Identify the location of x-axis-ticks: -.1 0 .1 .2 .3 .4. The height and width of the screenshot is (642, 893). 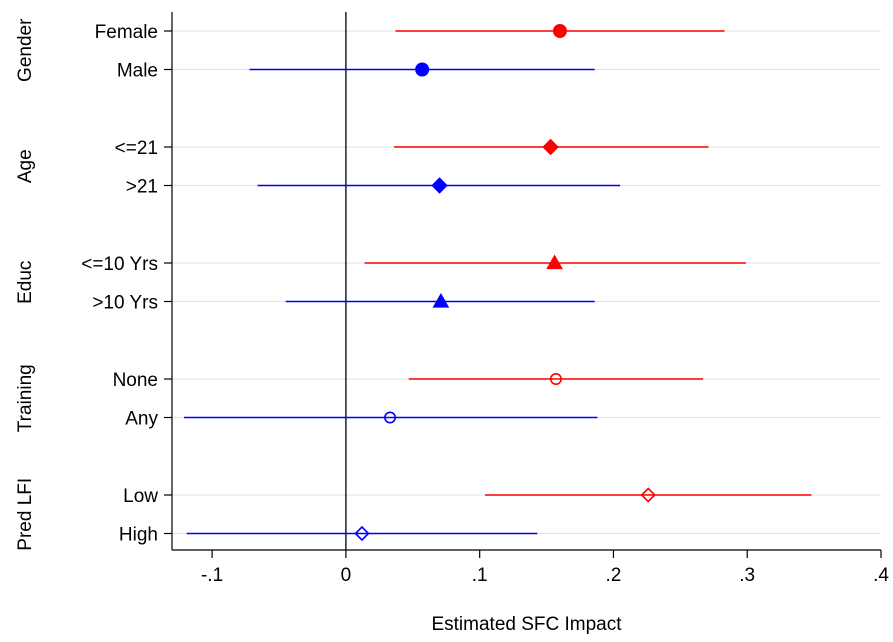
(545, 568).